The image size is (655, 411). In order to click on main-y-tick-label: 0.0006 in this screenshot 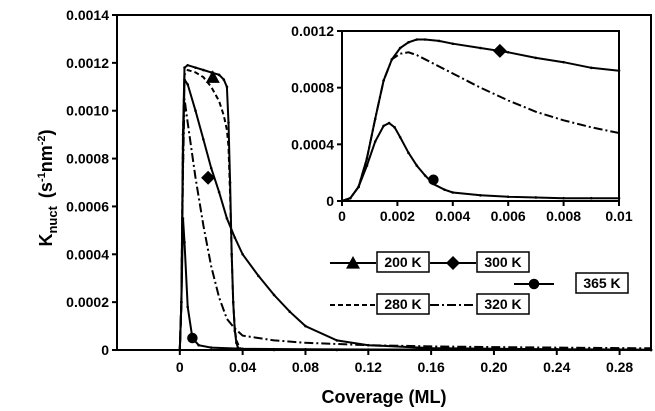, I will do `click(87, 206)`.